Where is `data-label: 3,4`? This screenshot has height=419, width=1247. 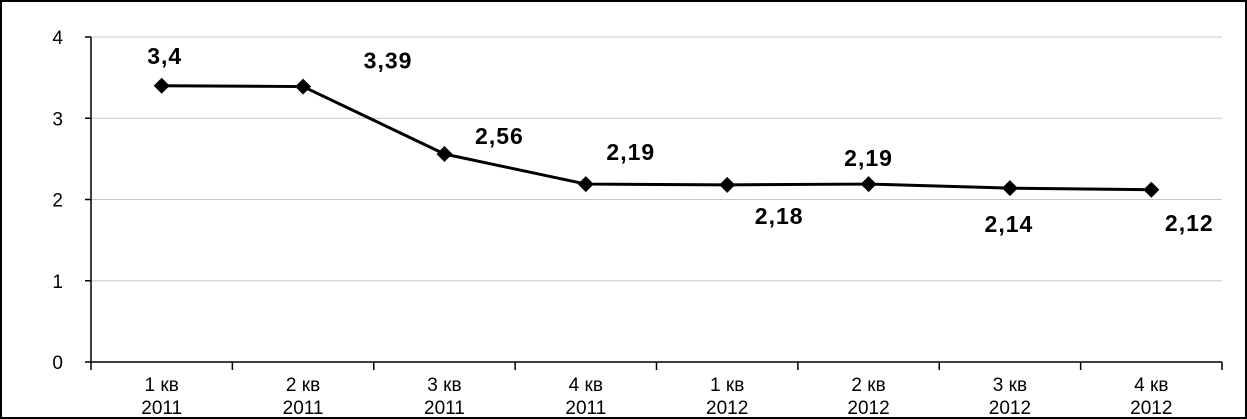
data-label: 3,4 is located at coordinates (164, 56).